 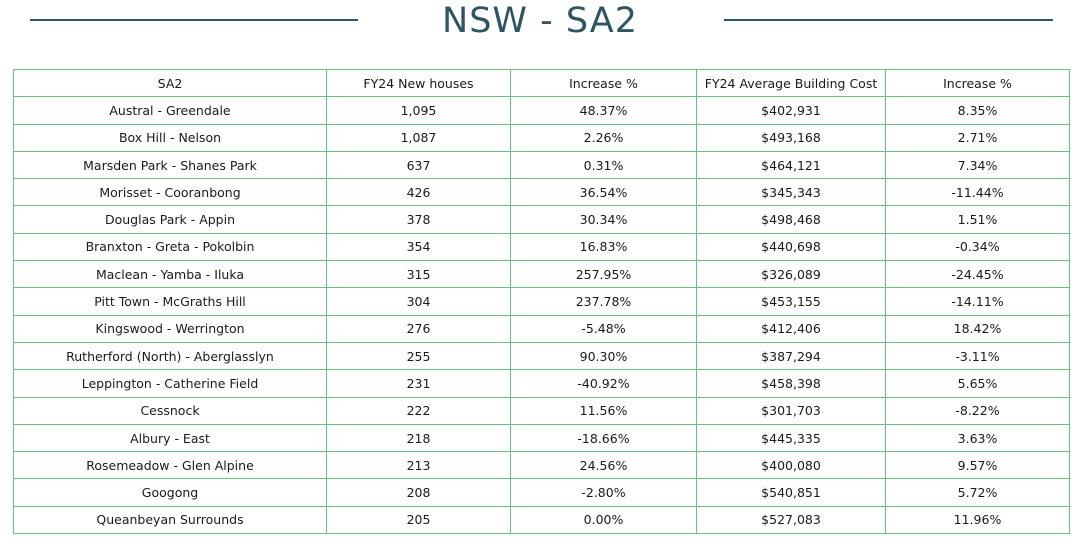 What do you see at coordinates (603, 247) in the screenshot?
I see `houses-increase-cell: 16.83%` at bounding box center [603, 247].